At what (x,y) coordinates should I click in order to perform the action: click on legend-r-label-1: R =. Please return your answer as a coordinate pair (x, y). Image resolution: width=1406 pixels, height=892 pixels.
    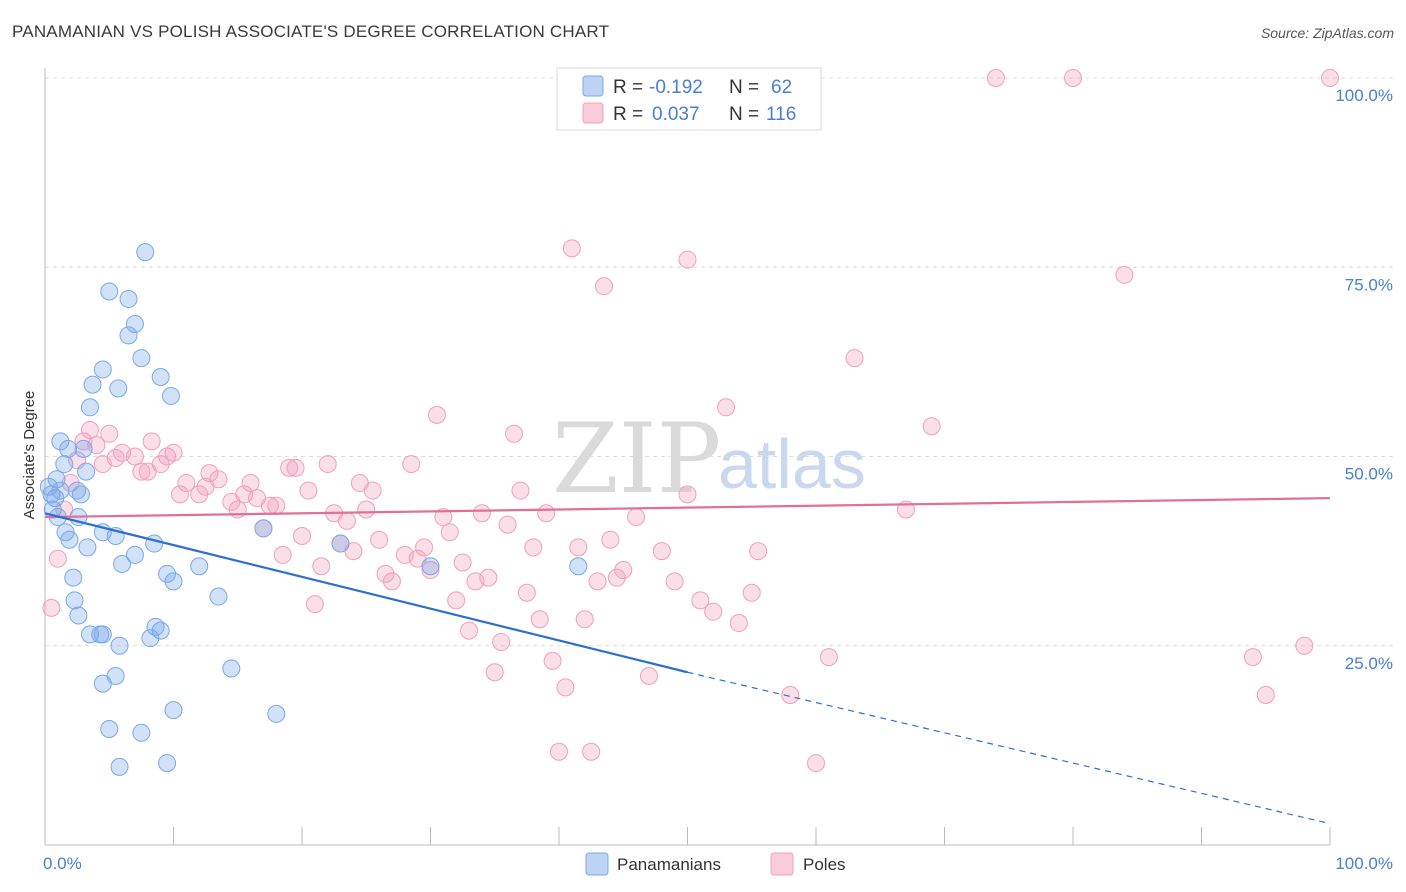
    Looking at the image, I should click on (628, 87).